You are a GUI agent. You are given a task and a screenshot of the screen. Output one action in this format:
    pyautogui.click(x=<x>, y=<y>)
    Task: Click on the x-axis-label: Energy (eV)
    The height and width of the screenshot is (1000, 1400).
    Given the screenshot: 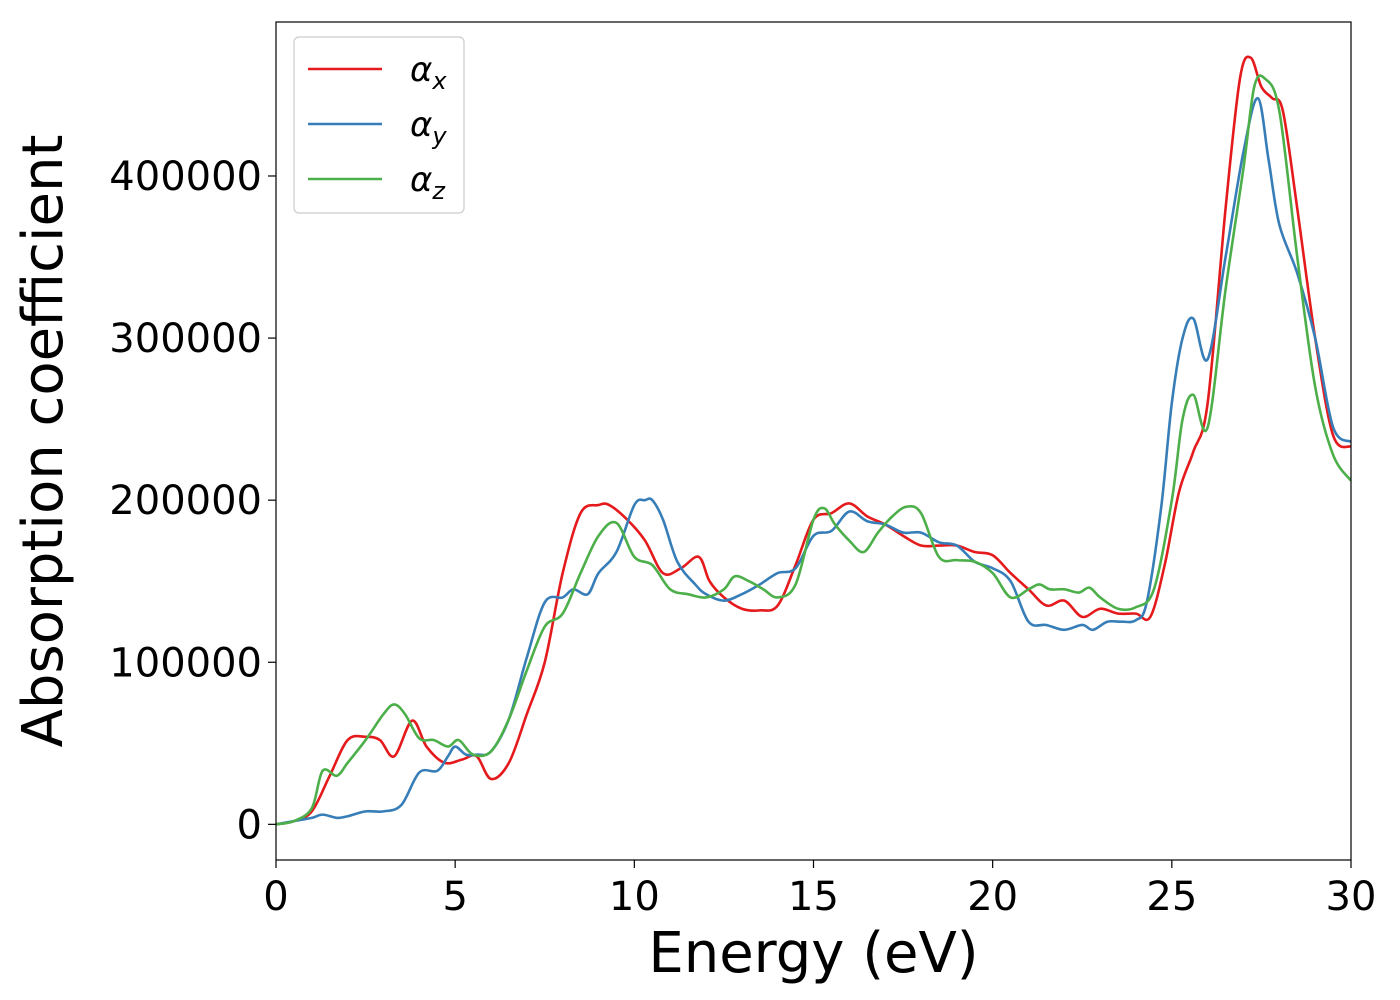 What is the action you would take?
    pyautogui.click(x=813, y=953)
    